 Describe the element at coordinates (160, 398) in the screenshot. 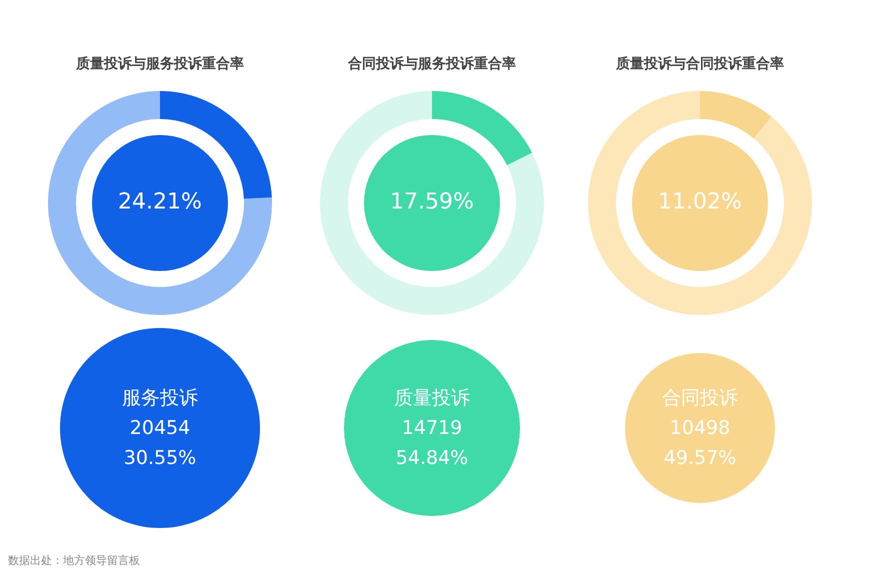

I see `text: 服务投诉` at that location.